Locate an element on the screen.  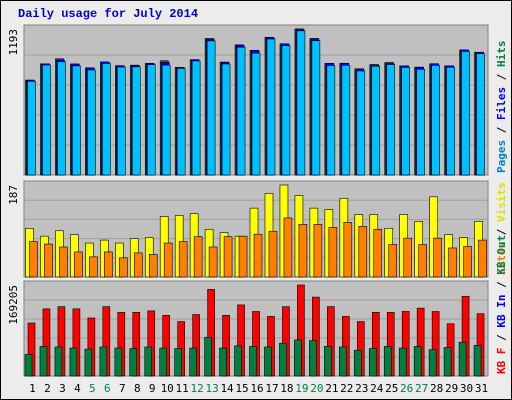
x-tick-day-30: 30 is located at coordinates (466, 388).